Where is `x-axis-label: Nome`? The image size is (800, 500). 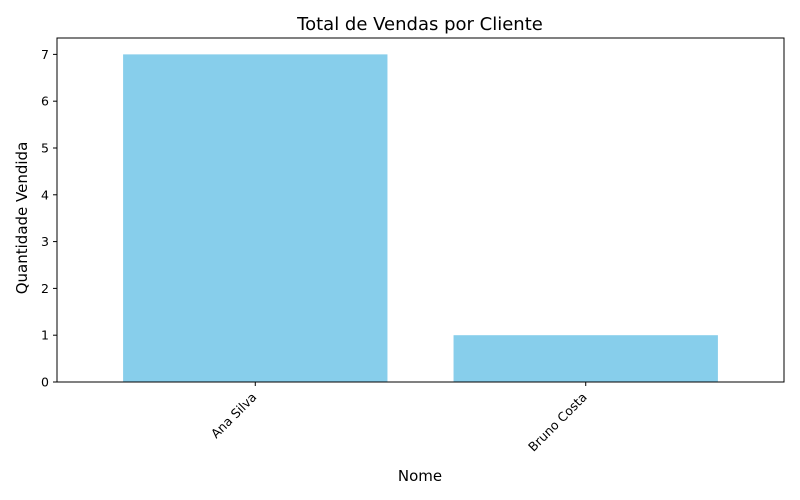 x-axis-label: Nome is located at coordinates (420, 476).